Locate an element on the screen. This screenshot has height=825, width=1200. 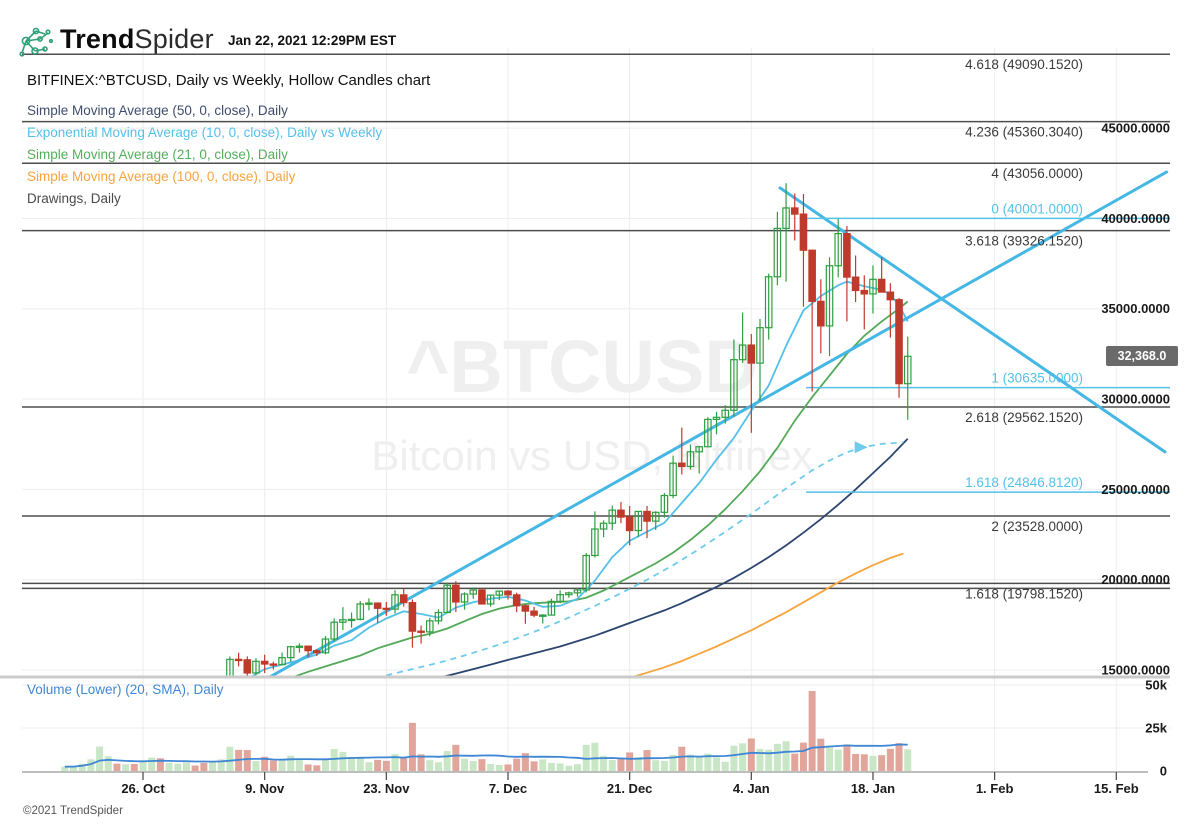
volume-pane is located at coordinates (486, 731).